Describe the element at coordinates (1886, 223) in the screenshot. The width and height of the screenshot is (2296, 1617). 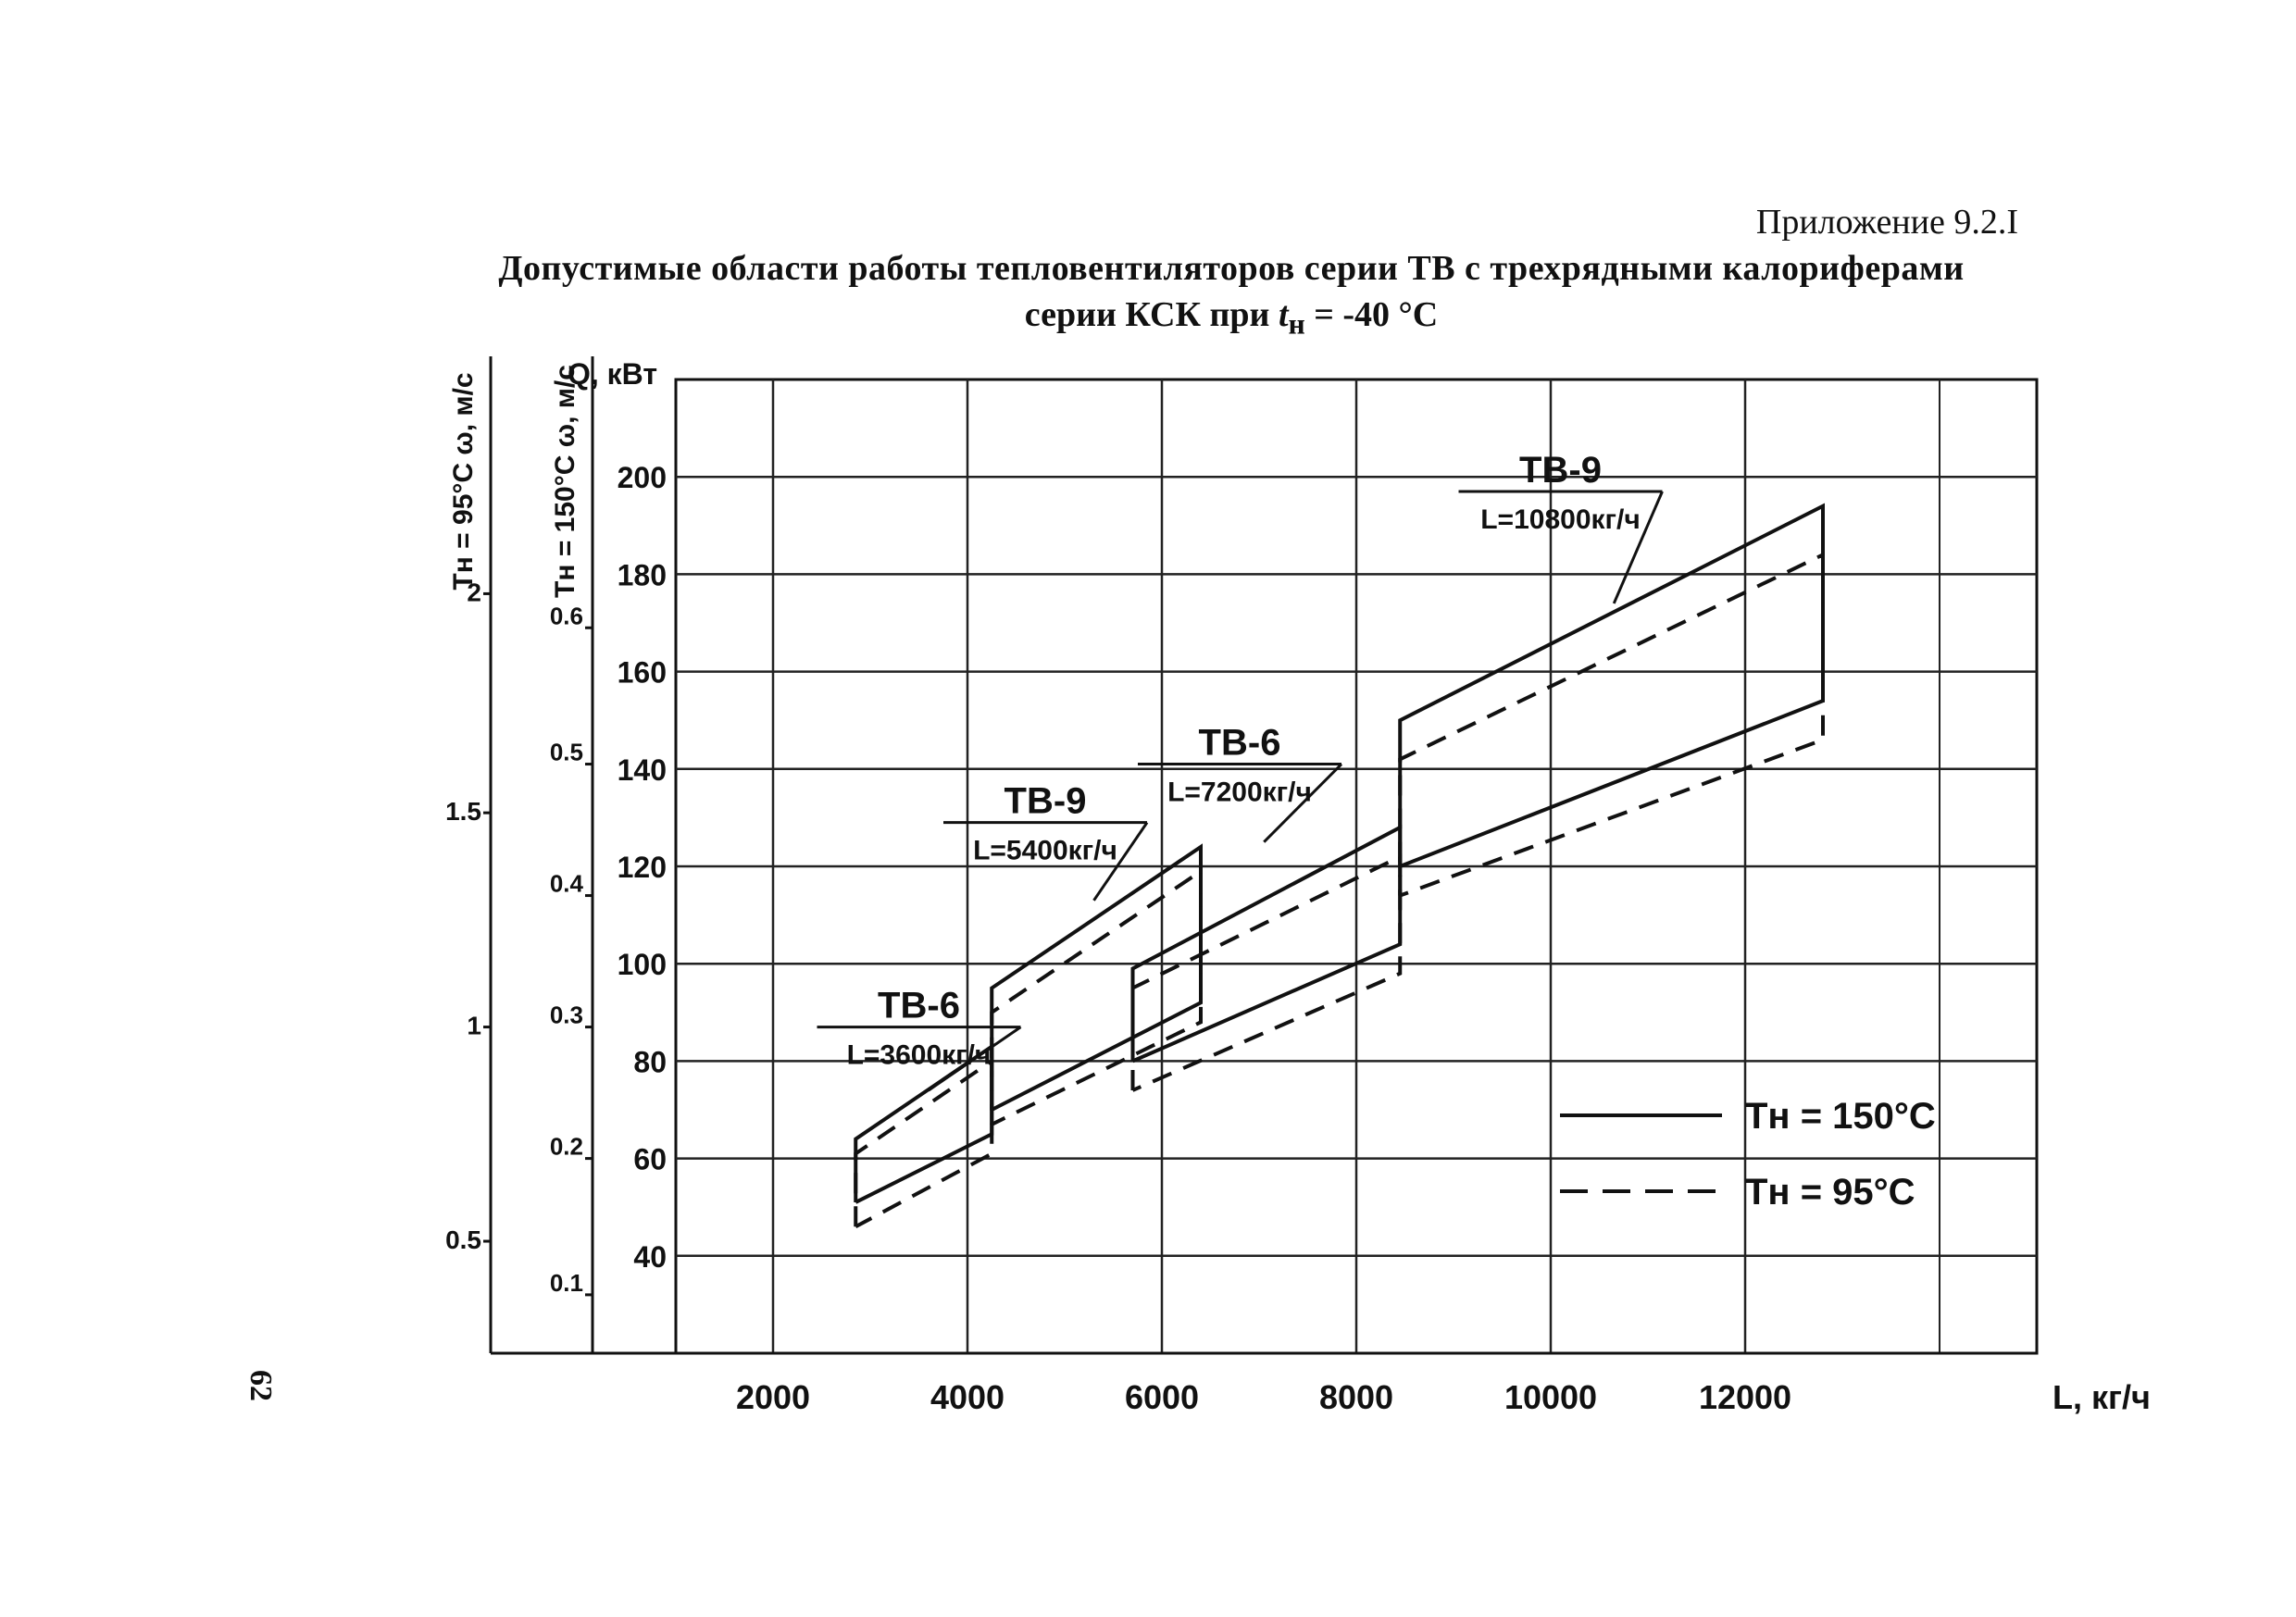
I see `appendix-label: Приложение 9.2.I` at that location.